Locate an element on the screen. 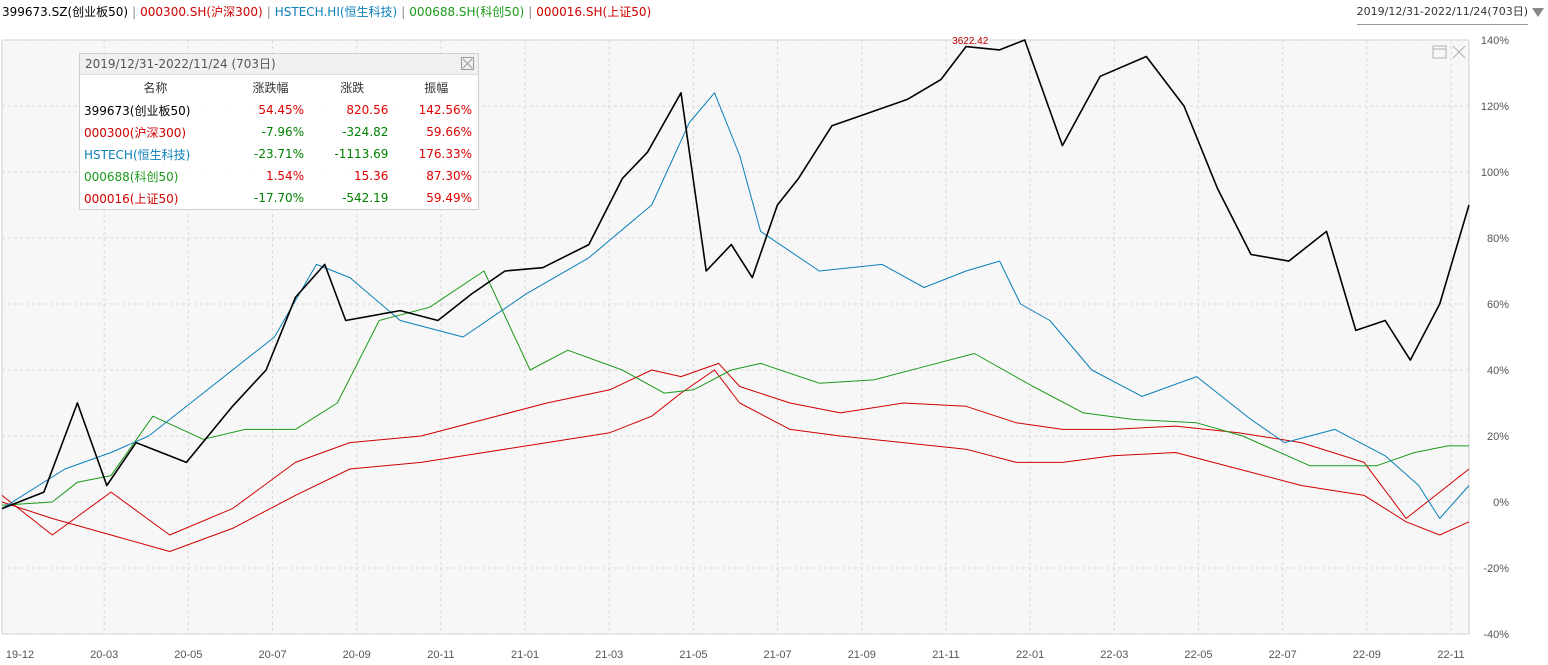  restore-icon is located at coordinates (1439, 52).